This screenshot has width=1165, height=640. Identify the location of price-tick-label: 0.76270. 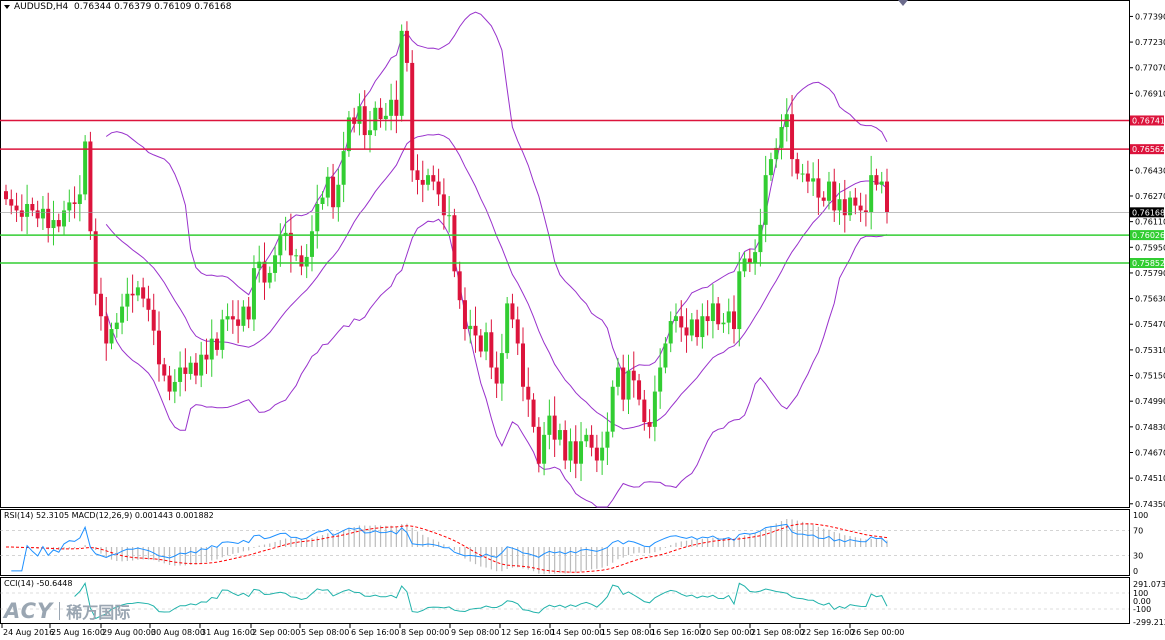
(1150, 196).